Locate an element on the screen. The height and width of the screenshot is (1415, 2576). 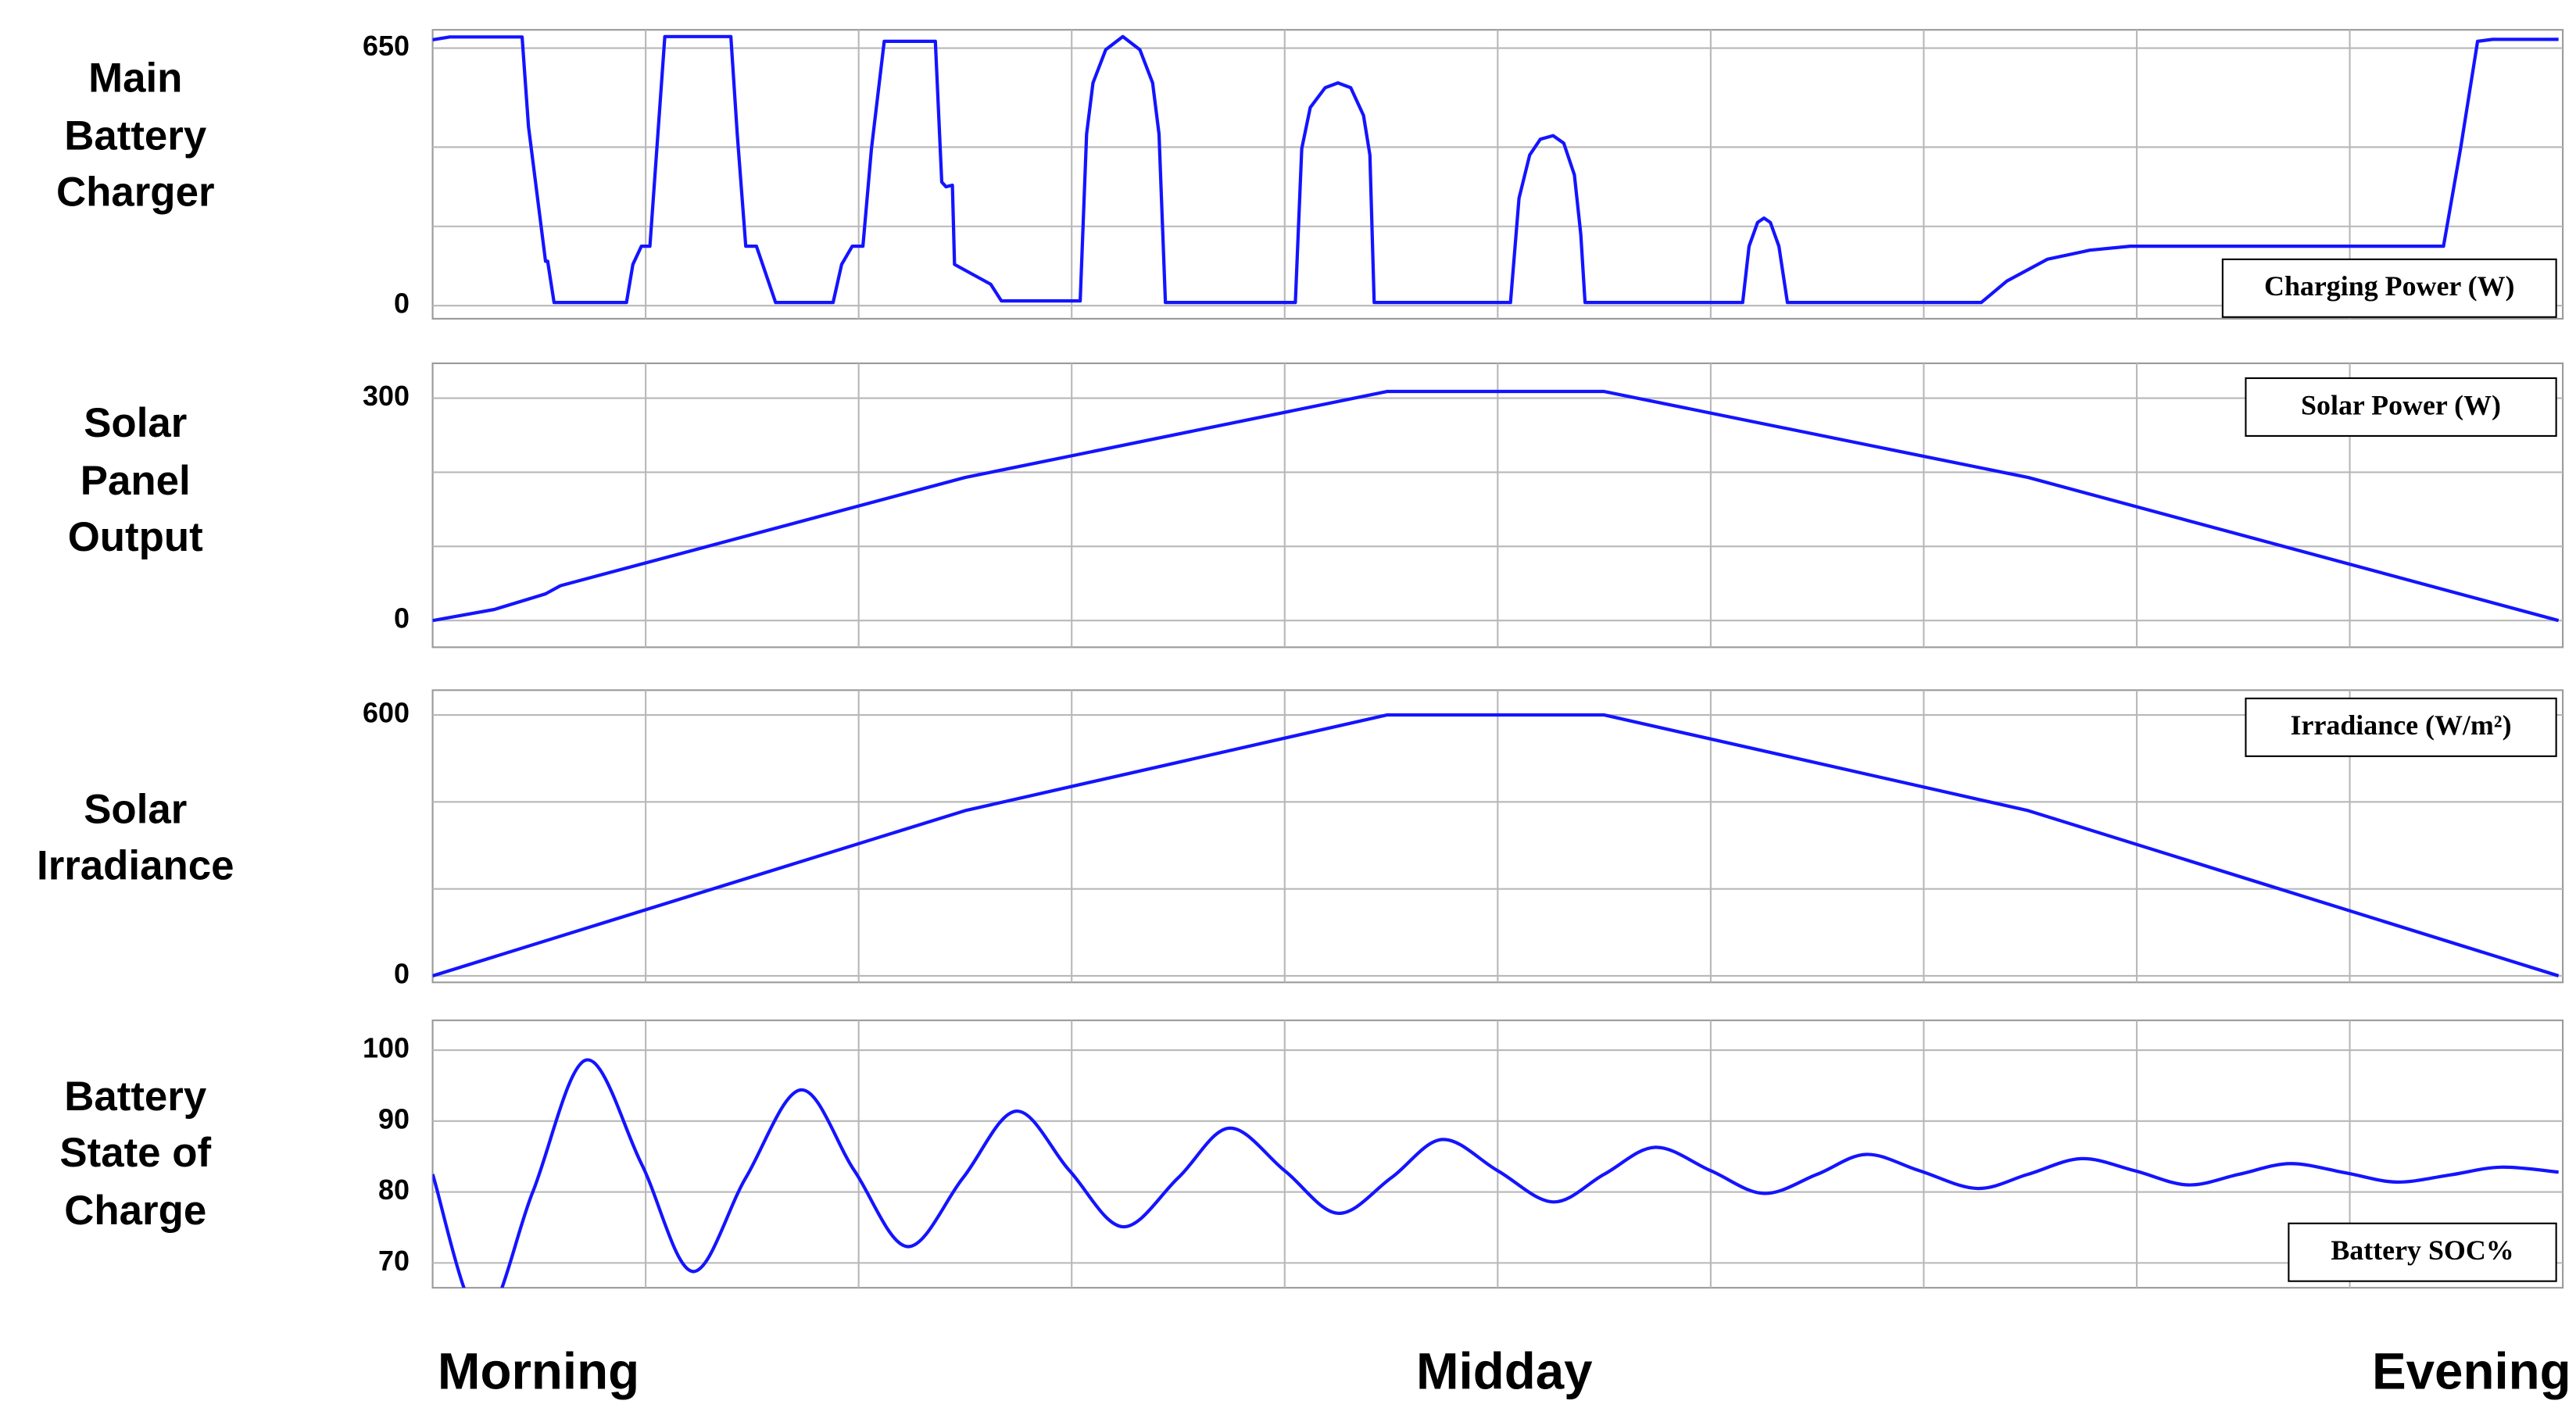
panel-label: Charge is located at coordinates (135, 1211).